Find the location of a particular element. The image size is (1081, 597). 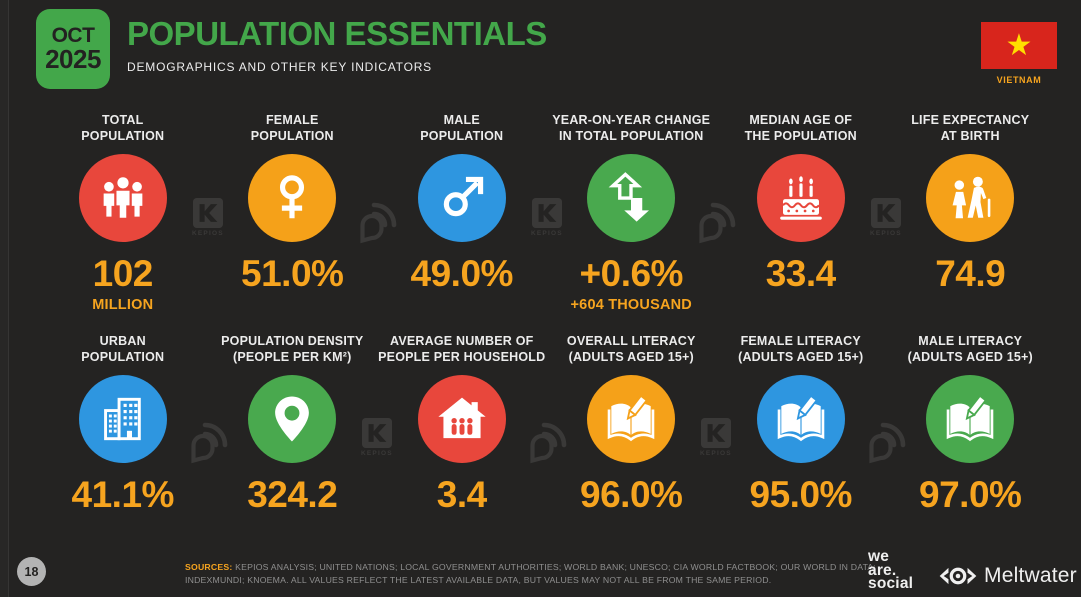

stat-label: MEDIAN AGE OF THE POPULATION is located at coordinates (801, 131).